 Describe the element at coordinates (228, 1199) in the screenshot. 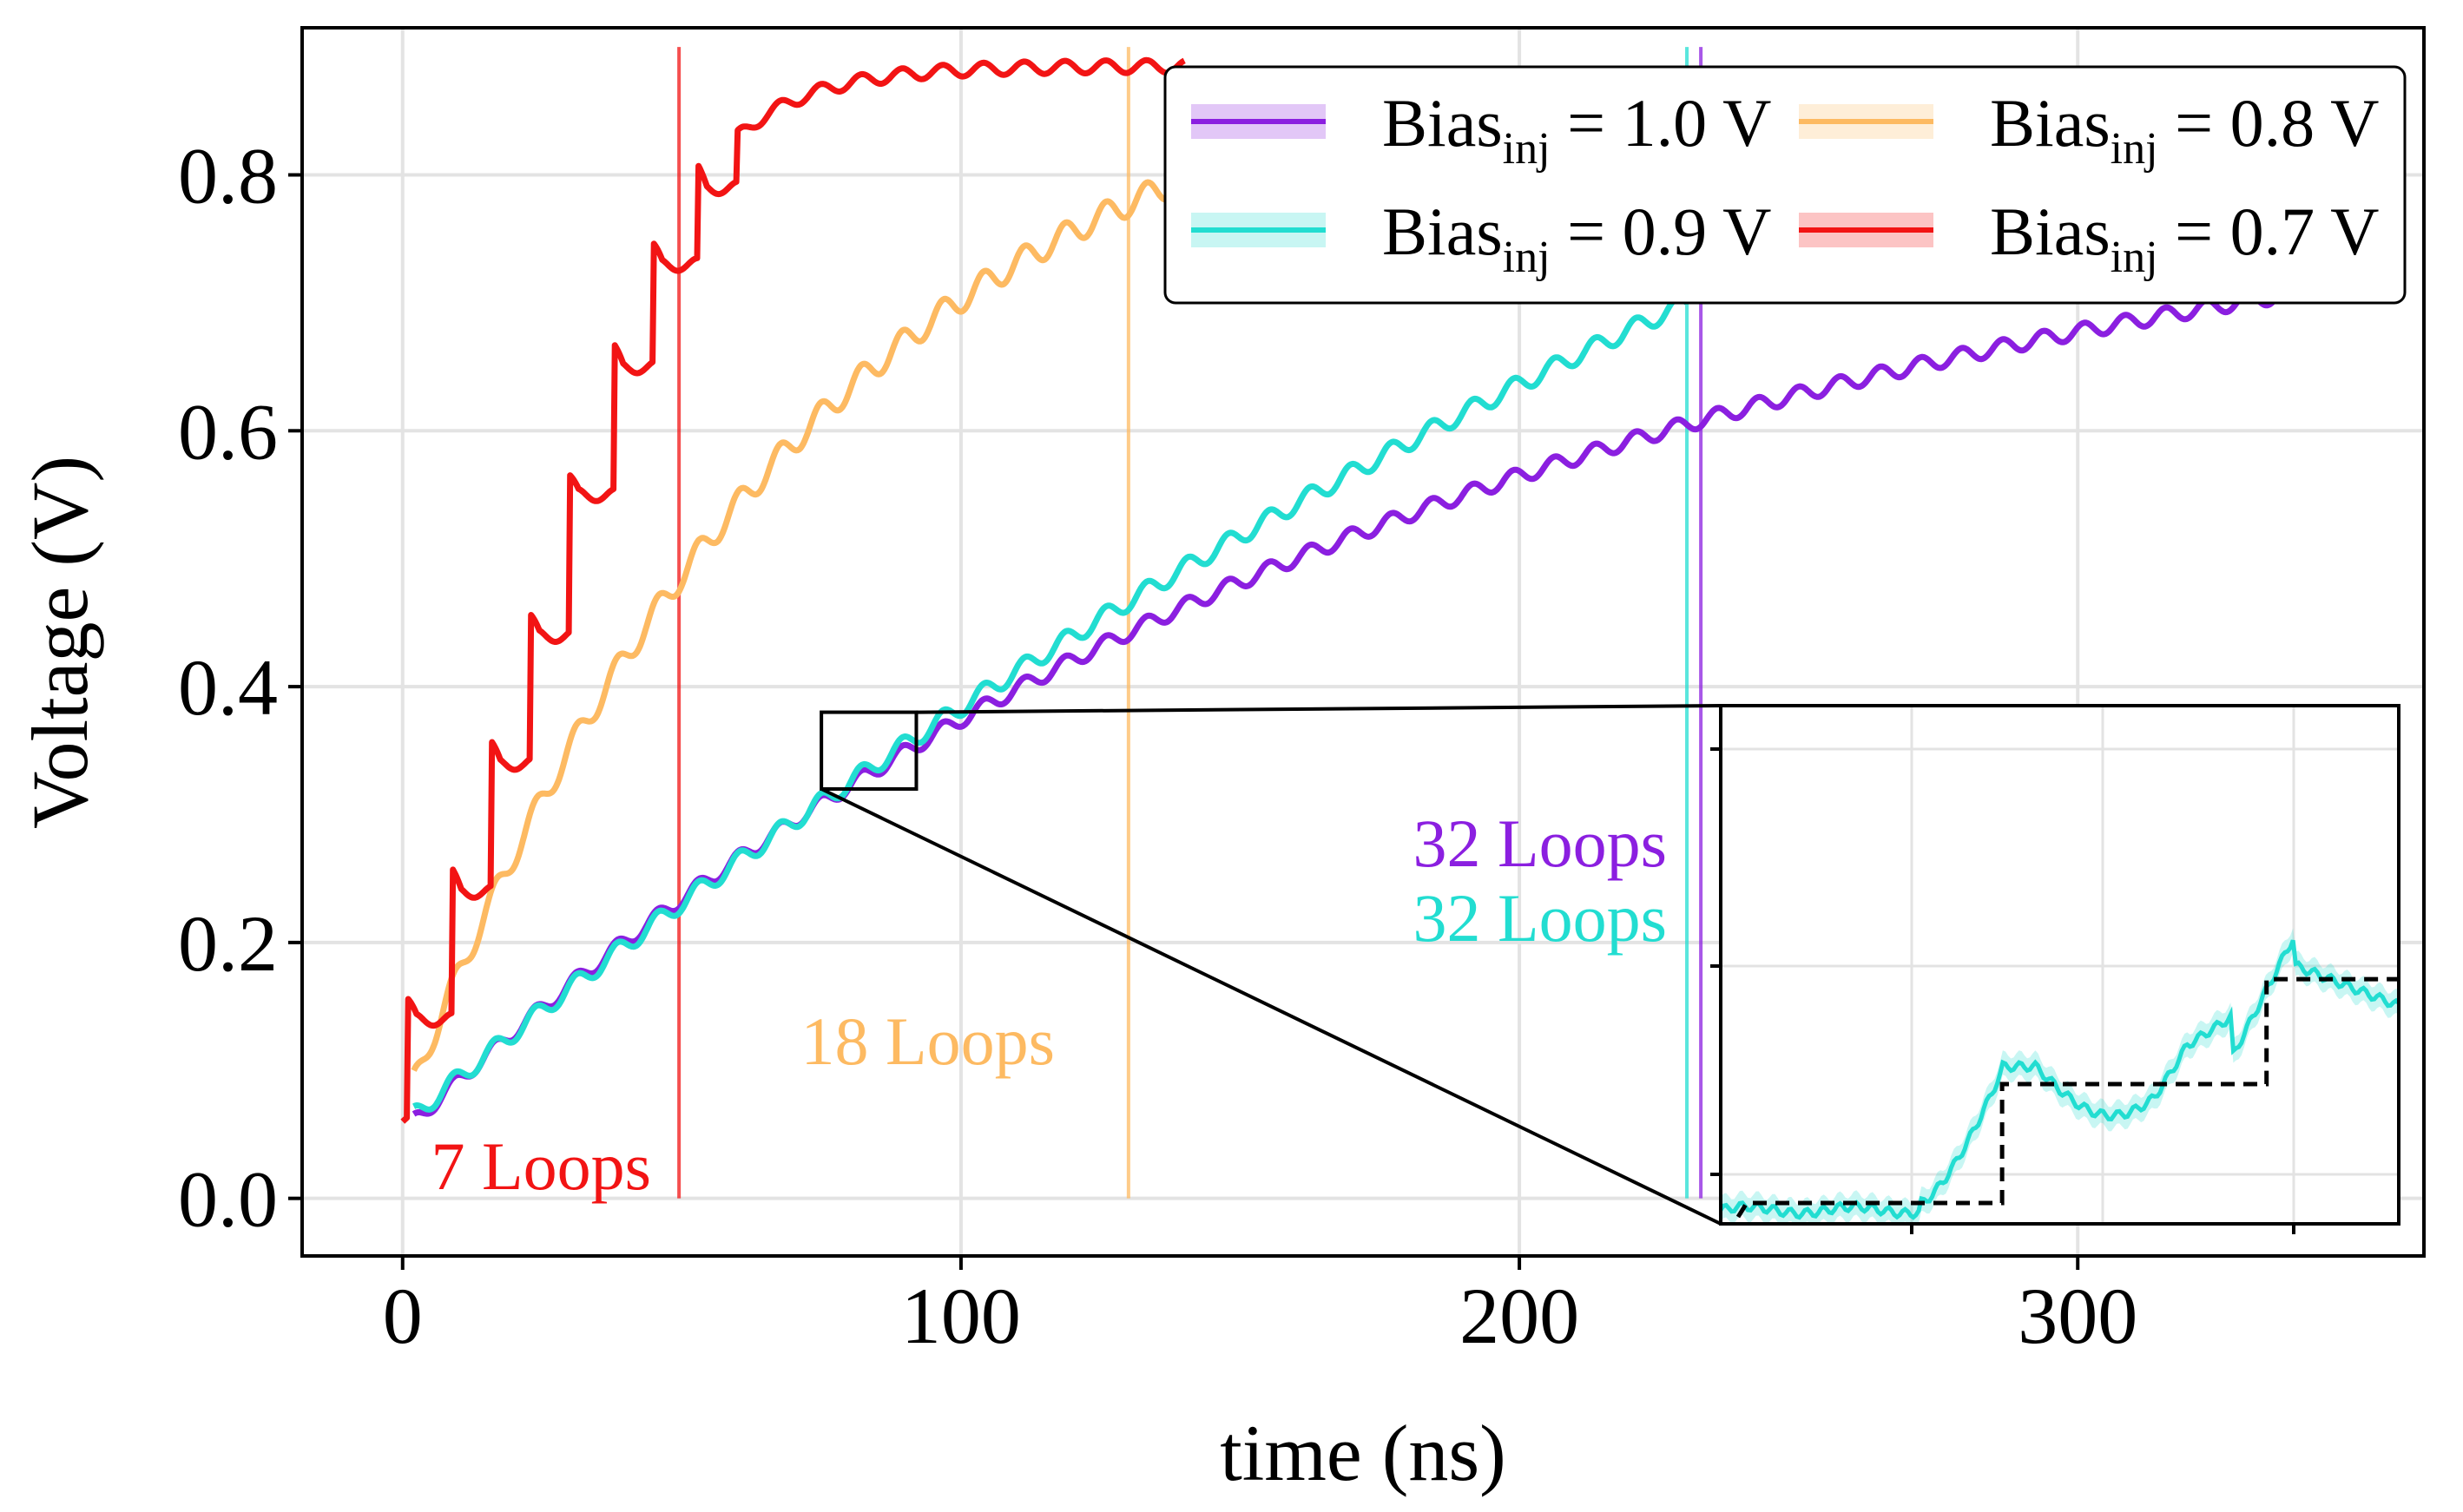

I see `y-tick-label: 0.0` at that location.